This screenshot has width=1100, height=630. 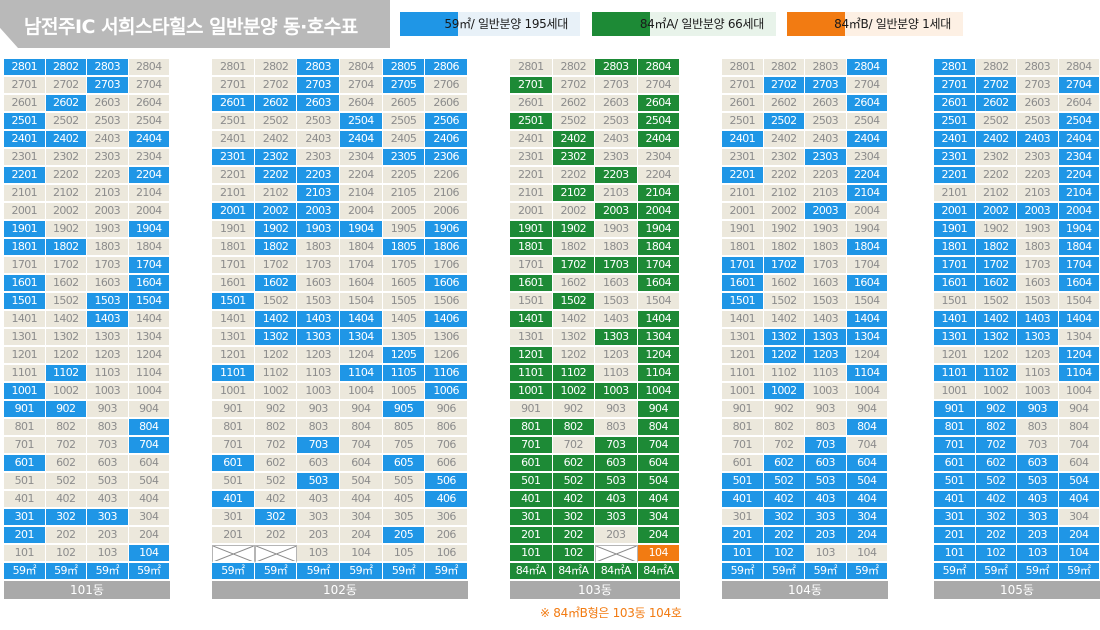 I want to click on unit-cell-unavailable, so click(x=616, y=554).